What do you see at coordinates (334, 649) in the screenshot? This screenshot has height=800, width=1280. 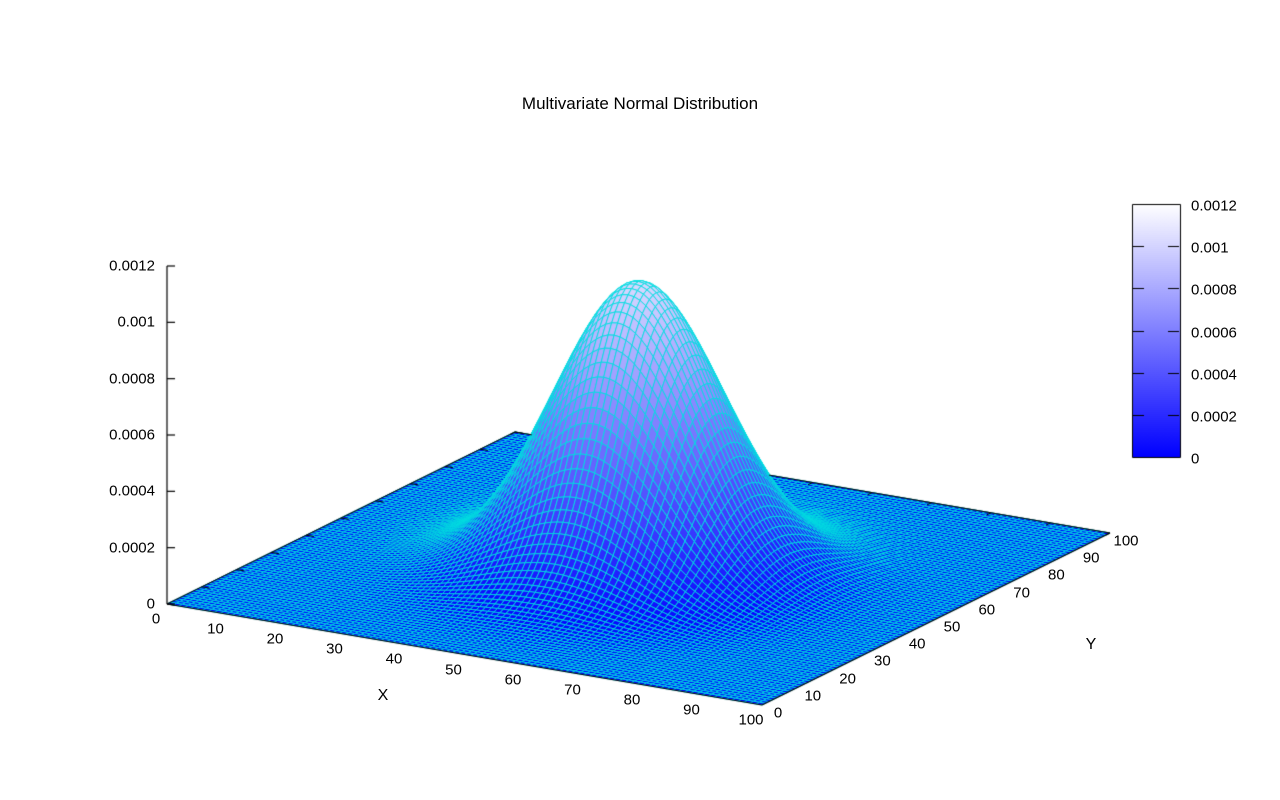 I see `x-axis-tick-label: 30` at bounding box center [334, 649].